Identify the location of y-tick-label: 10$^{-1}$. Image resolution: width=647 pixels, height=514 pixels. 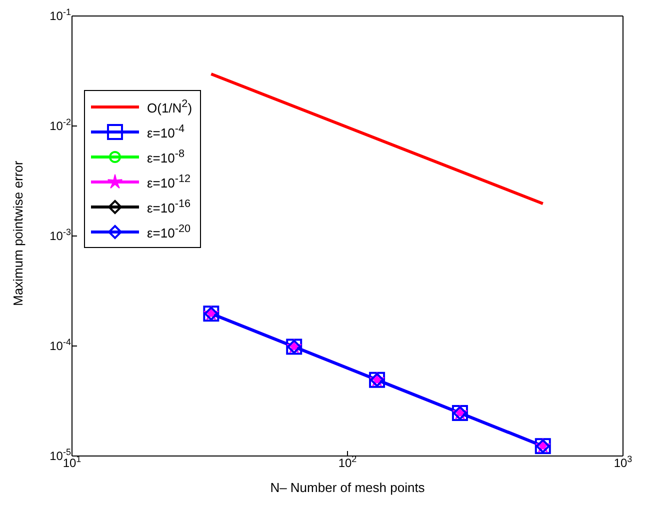
(60, 15).